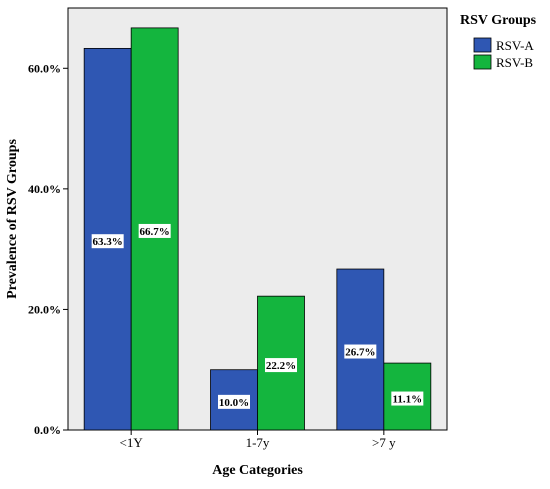 The image size is (550, 489). What do you see at coordinates (515, 45) in the screenshot?
I see `legend-label-rsv-a: RSV-A` at bounding box center [515, 45].